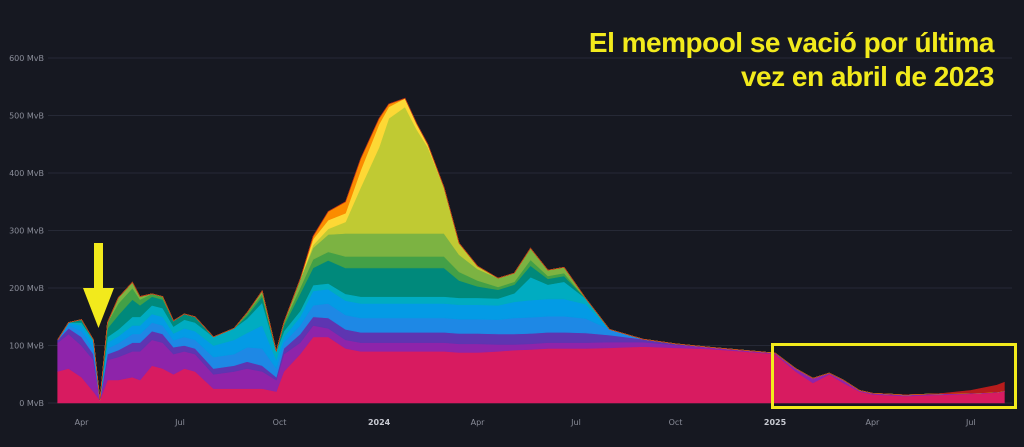 This screenshot has height=447, width=1024. What do you see at coordinates (26, 58) in the screenshot?
I see `y-tick-label: 600 MvB` at bounding box center [26, 58].